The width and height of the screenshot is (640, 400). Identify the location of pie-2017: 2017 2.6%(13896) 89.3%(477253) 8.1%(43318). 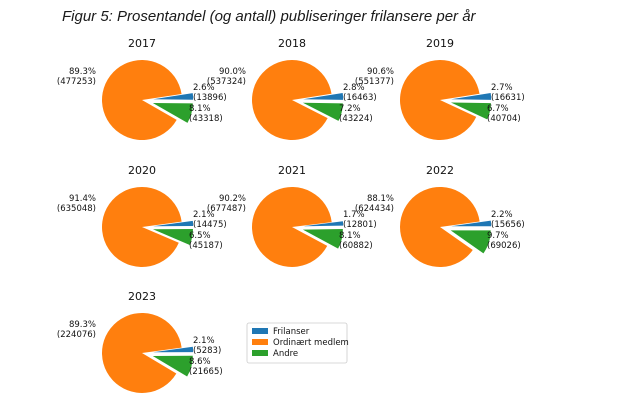
(142, 89).